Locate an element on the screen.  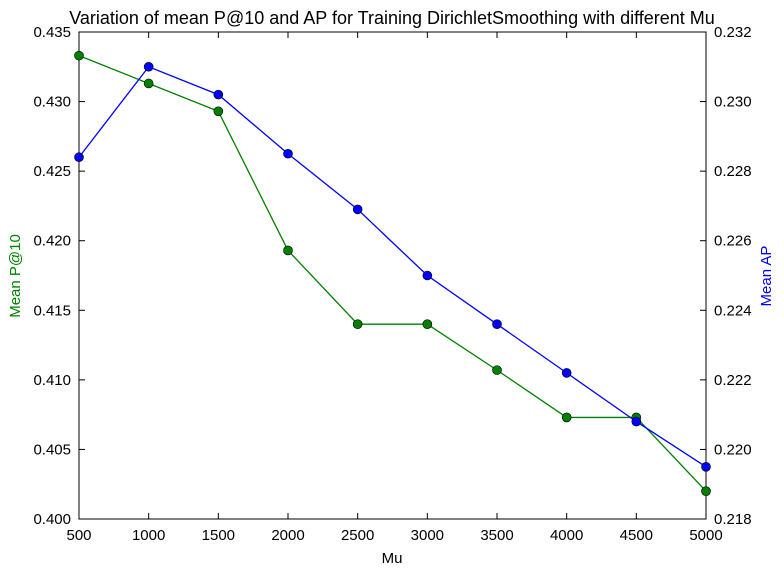
x-tick-label: 3000 is located at coordinates (427, 535).